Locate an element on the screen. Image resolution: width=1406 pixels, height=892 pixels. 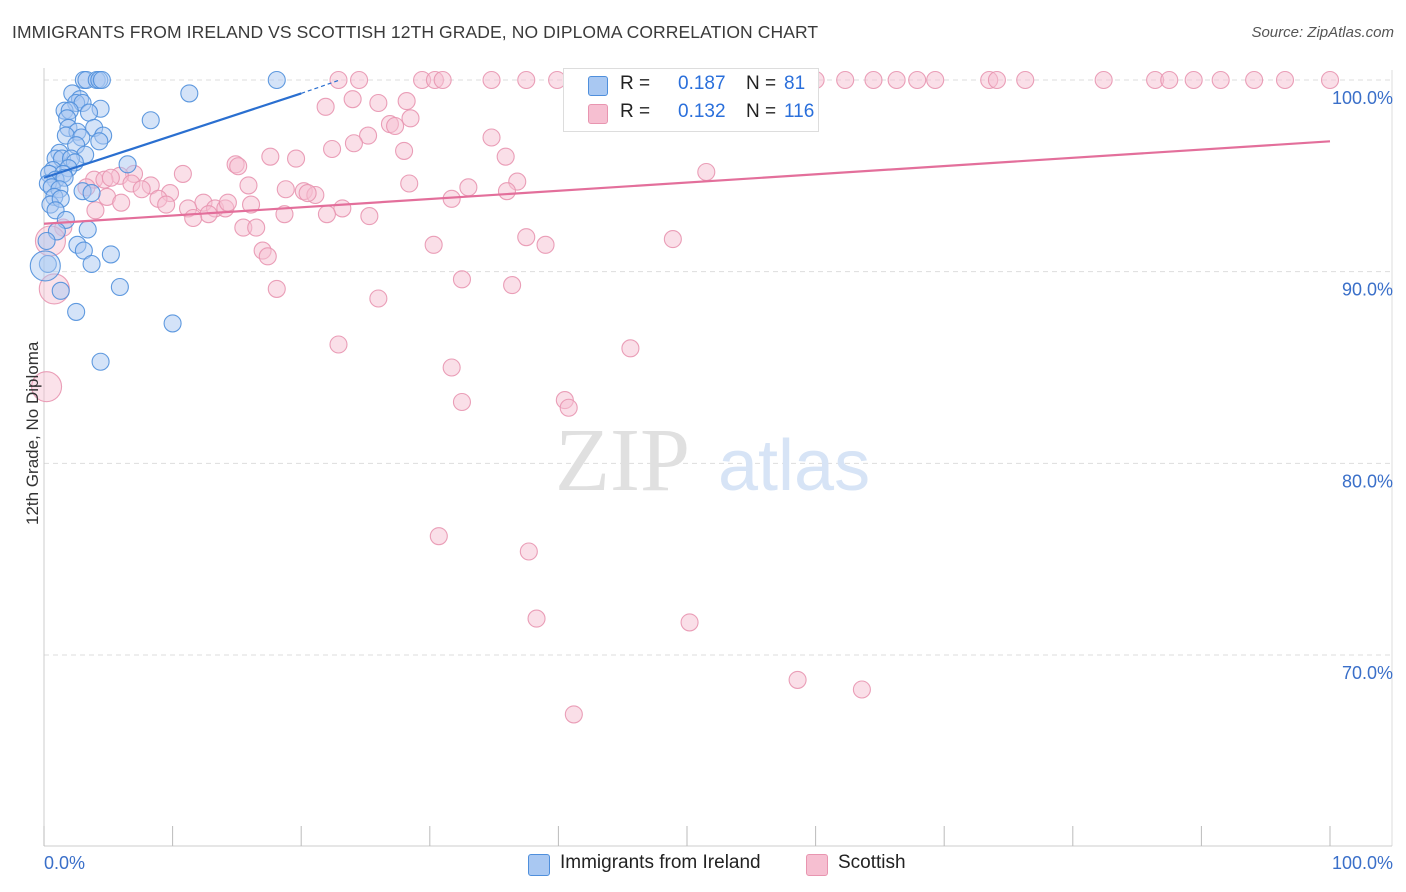
y-axis-label: 12th Grade, No Diploma is located at coordinates (32, 433).